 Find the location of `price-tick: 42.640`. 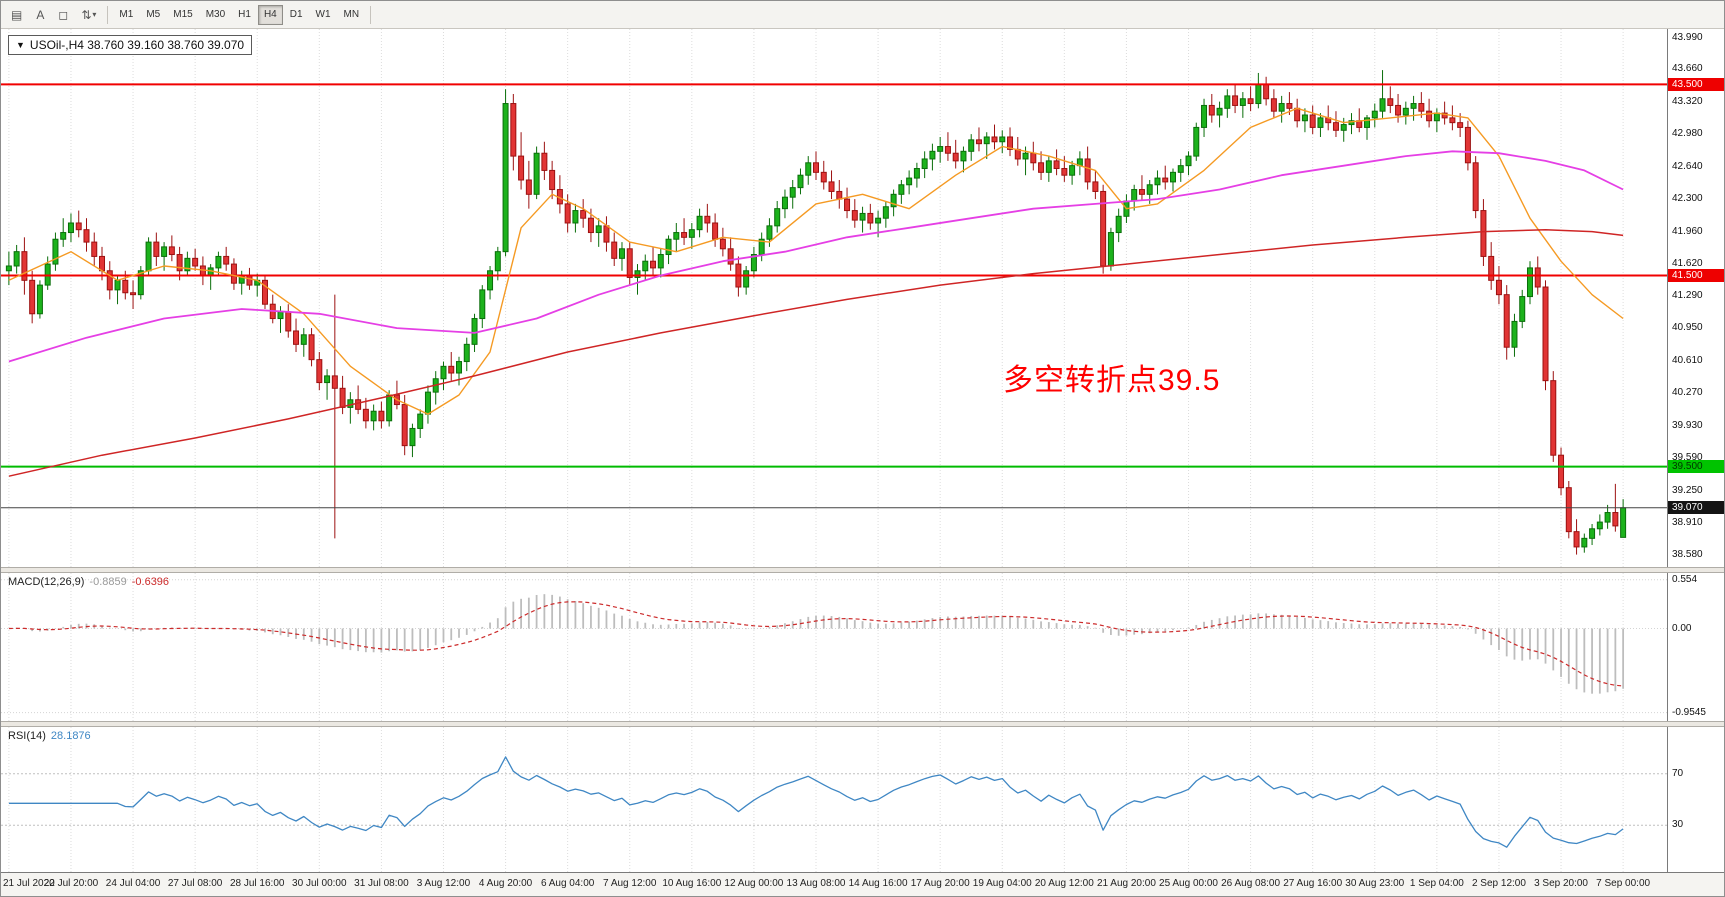

price-tick: 42.640 is located at coordinates (1687, 166).